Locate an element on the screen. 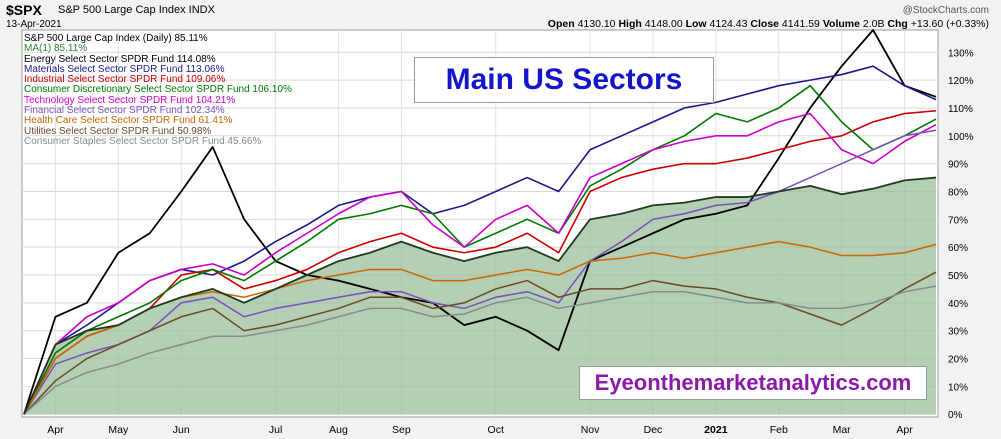 The height and width of the screenshot is (439, 1001). y-tick-label: 40% is located at coordinates (958, 304).